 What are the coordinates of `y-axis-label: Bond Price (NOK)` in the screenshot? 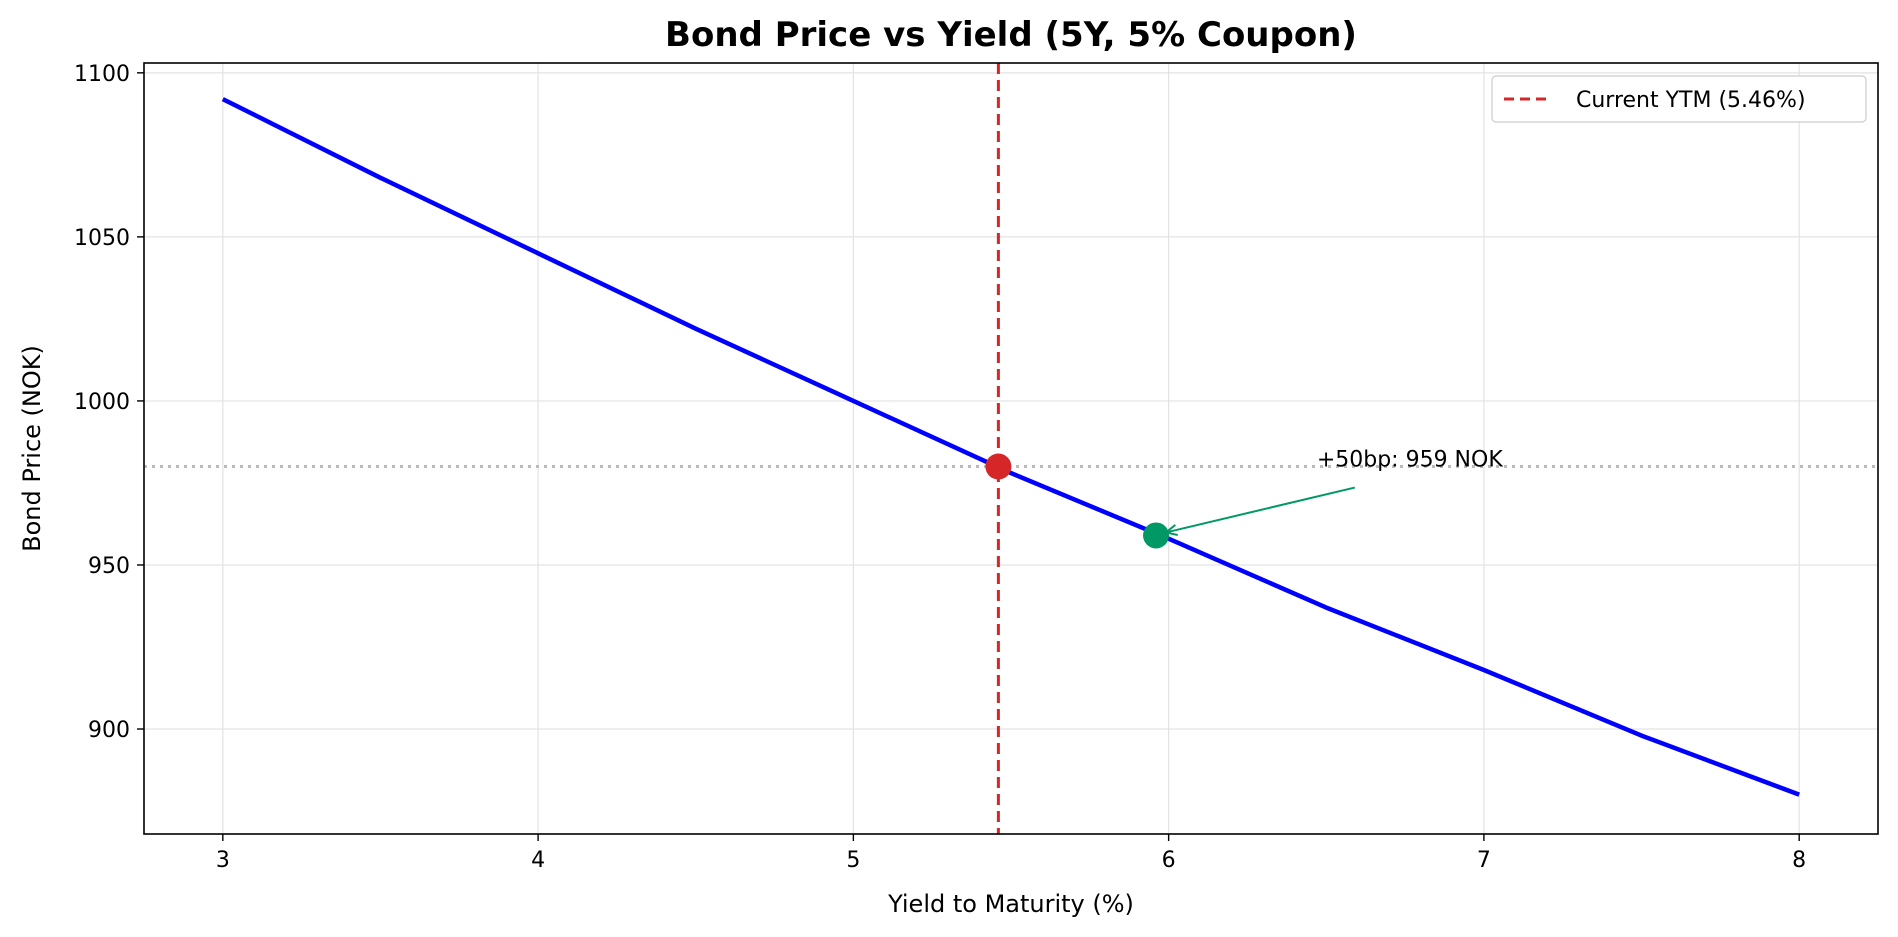 It's located at (32, 448).